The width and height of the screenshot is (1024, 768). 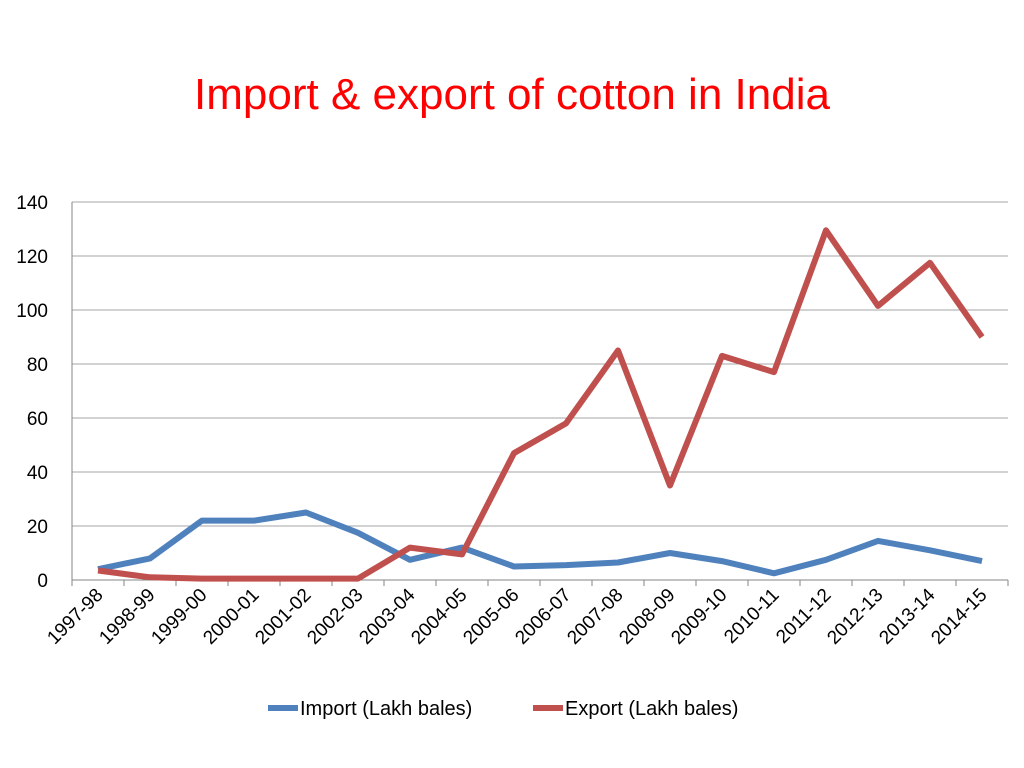 I want to click on x-tick-label-1997-98: 1997-98, so click(x=75, y=617).